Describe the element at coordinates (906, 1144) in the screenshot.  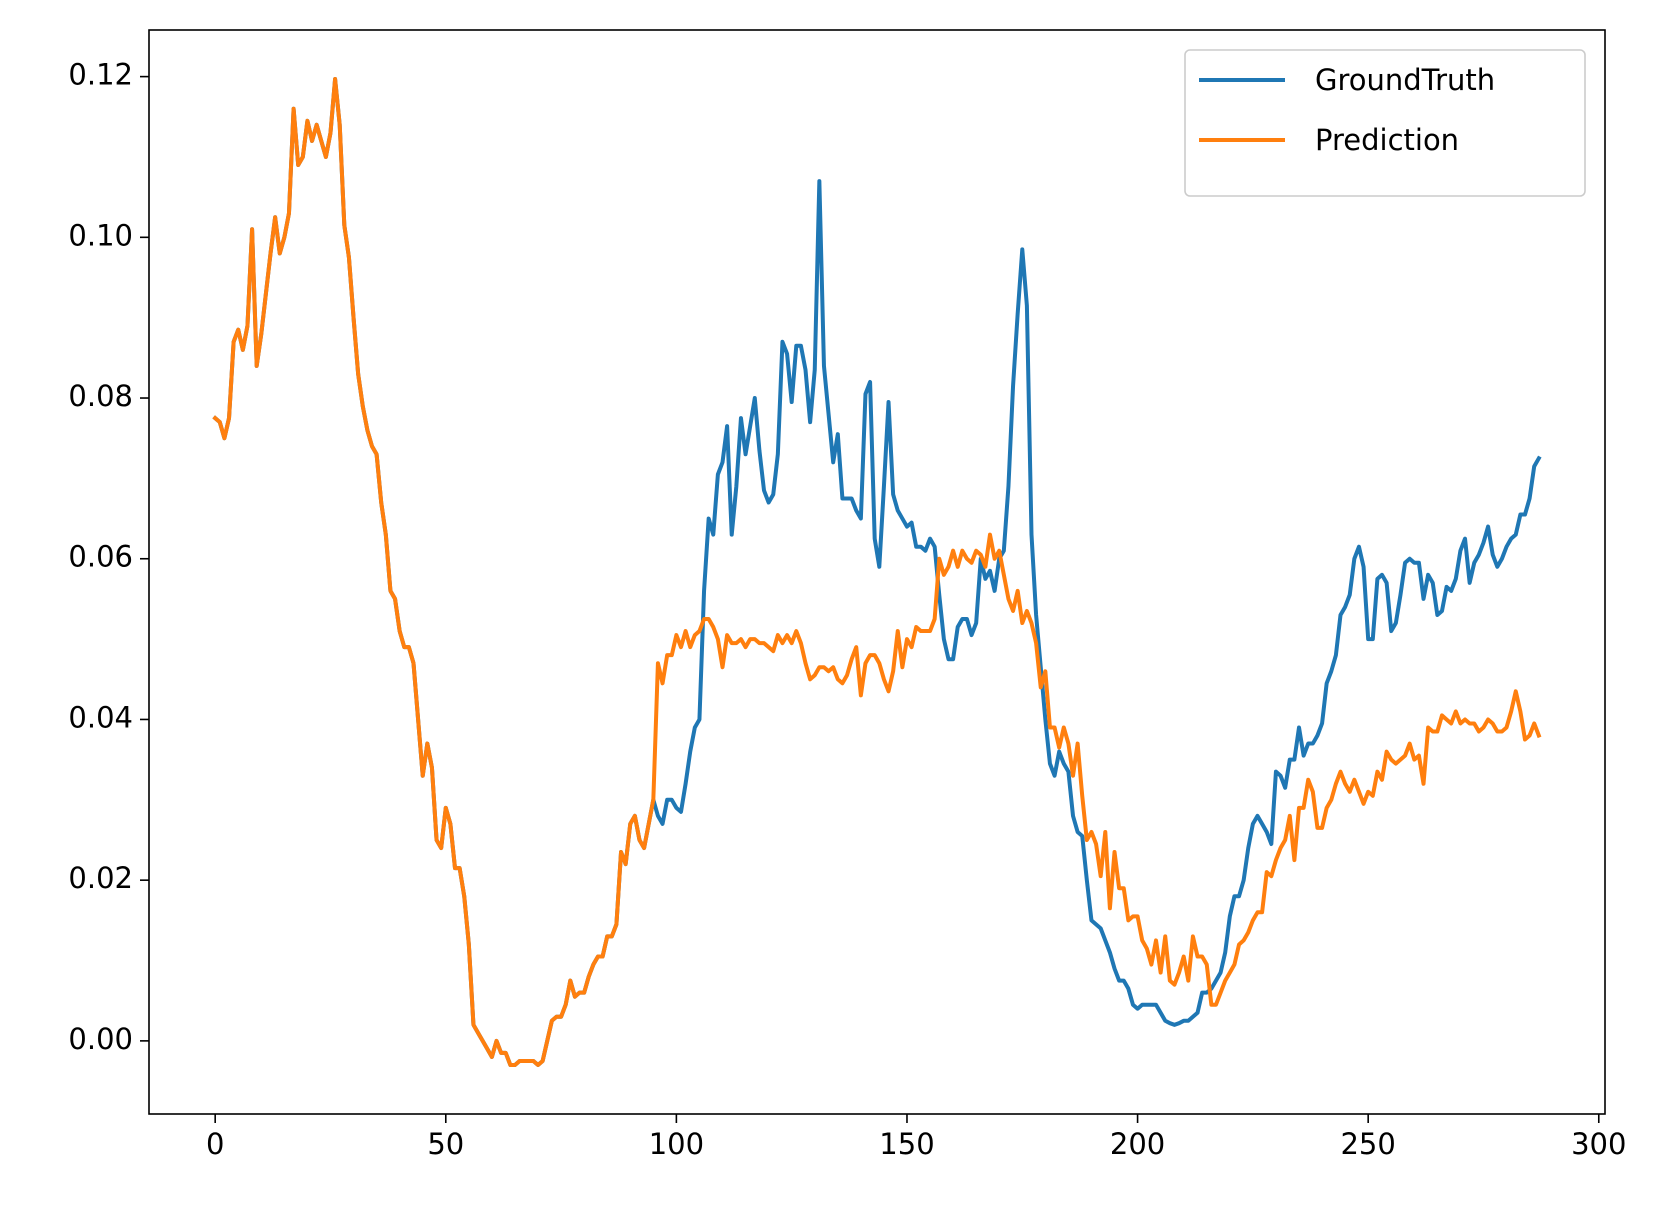
I see `x-tick-label: 150` at that location.